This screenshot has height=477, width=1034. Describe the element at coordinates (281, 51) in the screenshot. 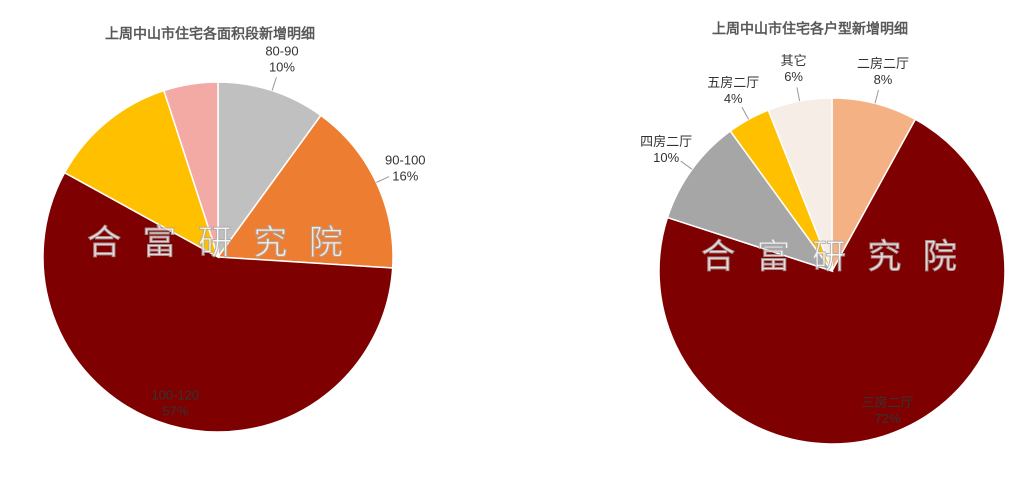

I see `slice-label: 80-90` at that location.